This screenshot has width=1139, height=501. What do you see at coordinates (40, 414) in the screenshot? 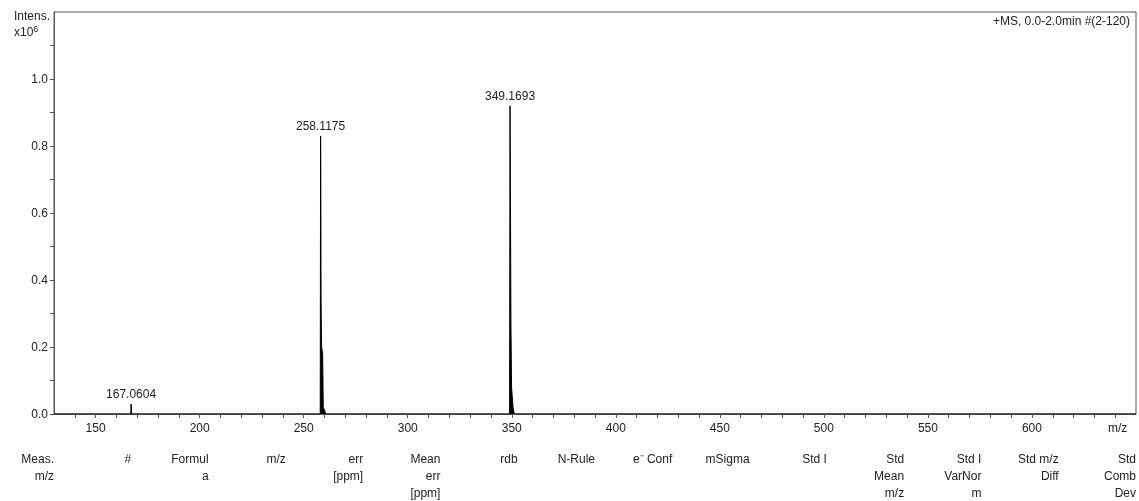
I see `y-tick-label: 0.0` at bounding box center [40, 414].